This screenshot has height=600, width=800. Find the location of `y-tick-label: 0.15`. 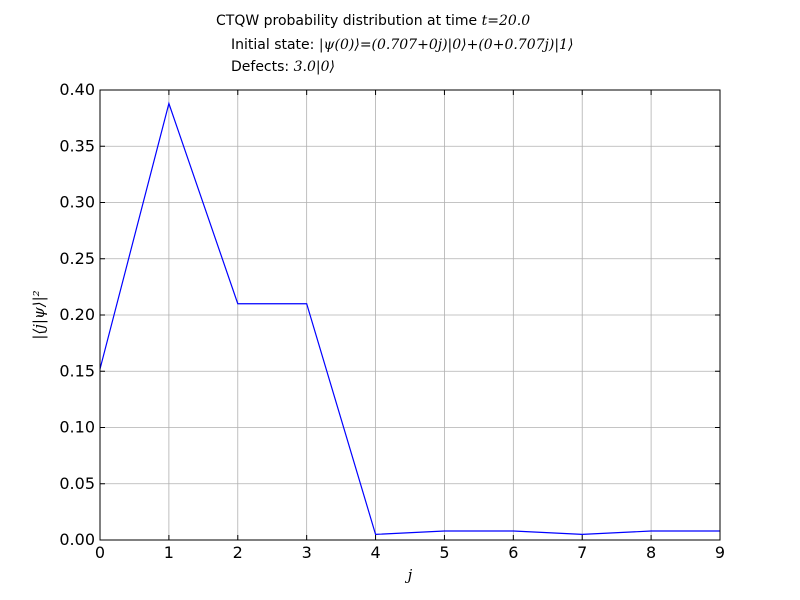

y-tick-label: 0.15 is located at coordinates (77, 370).